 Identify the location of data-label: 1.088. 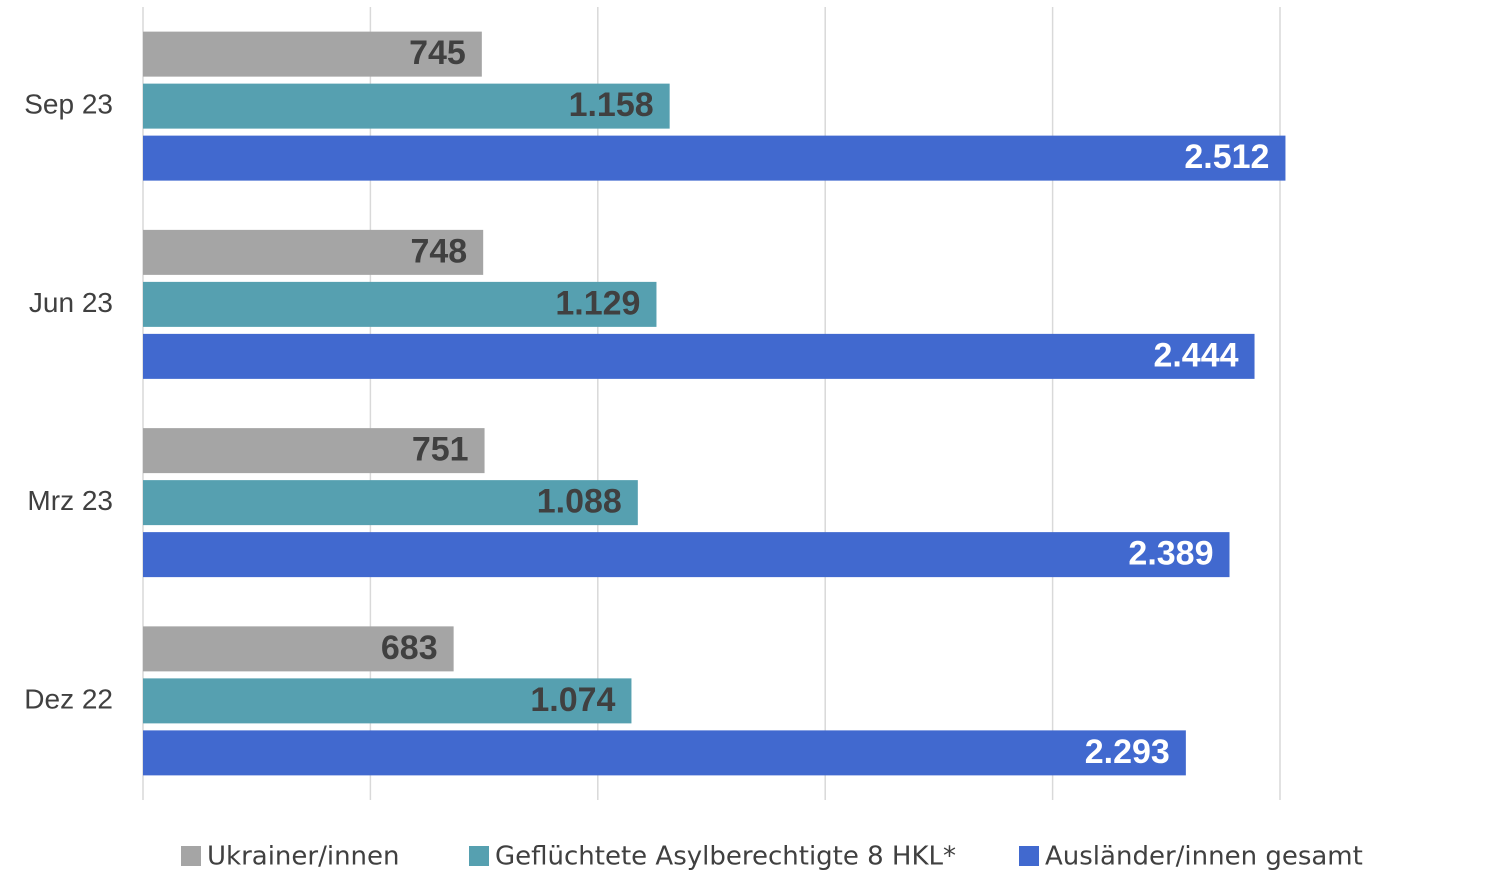
(579, 502).